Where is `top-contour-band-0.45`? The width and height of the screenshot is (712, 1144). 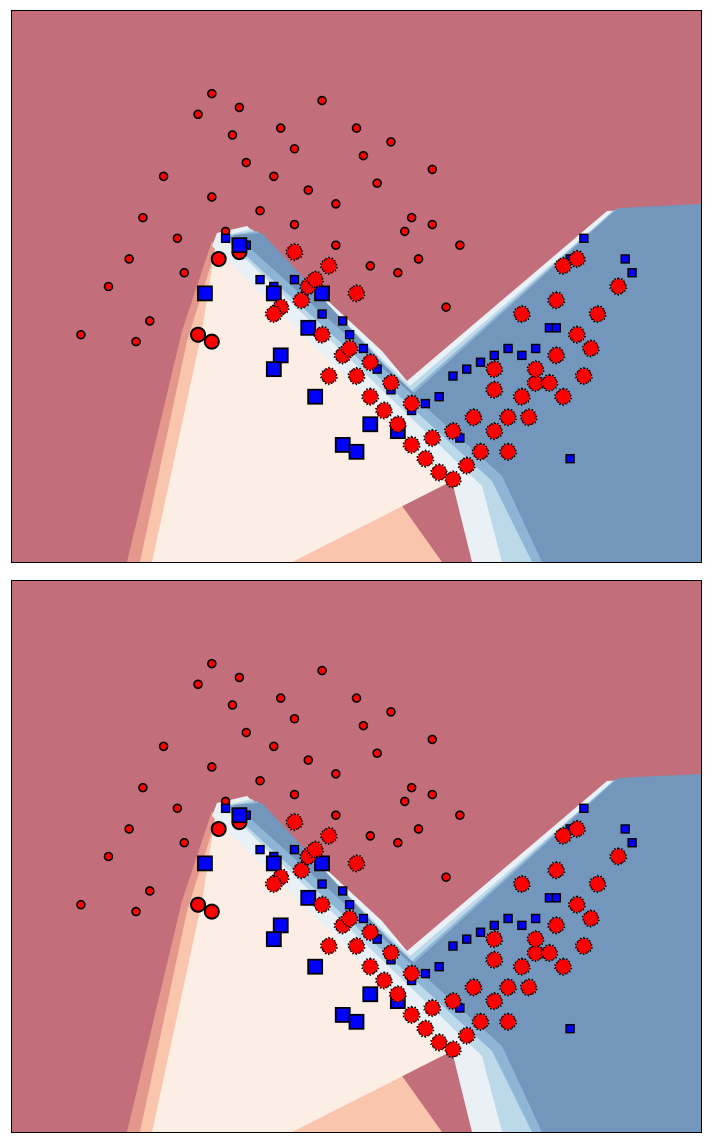
top-contour-band-0.45 is located at coordinates (302, 399).